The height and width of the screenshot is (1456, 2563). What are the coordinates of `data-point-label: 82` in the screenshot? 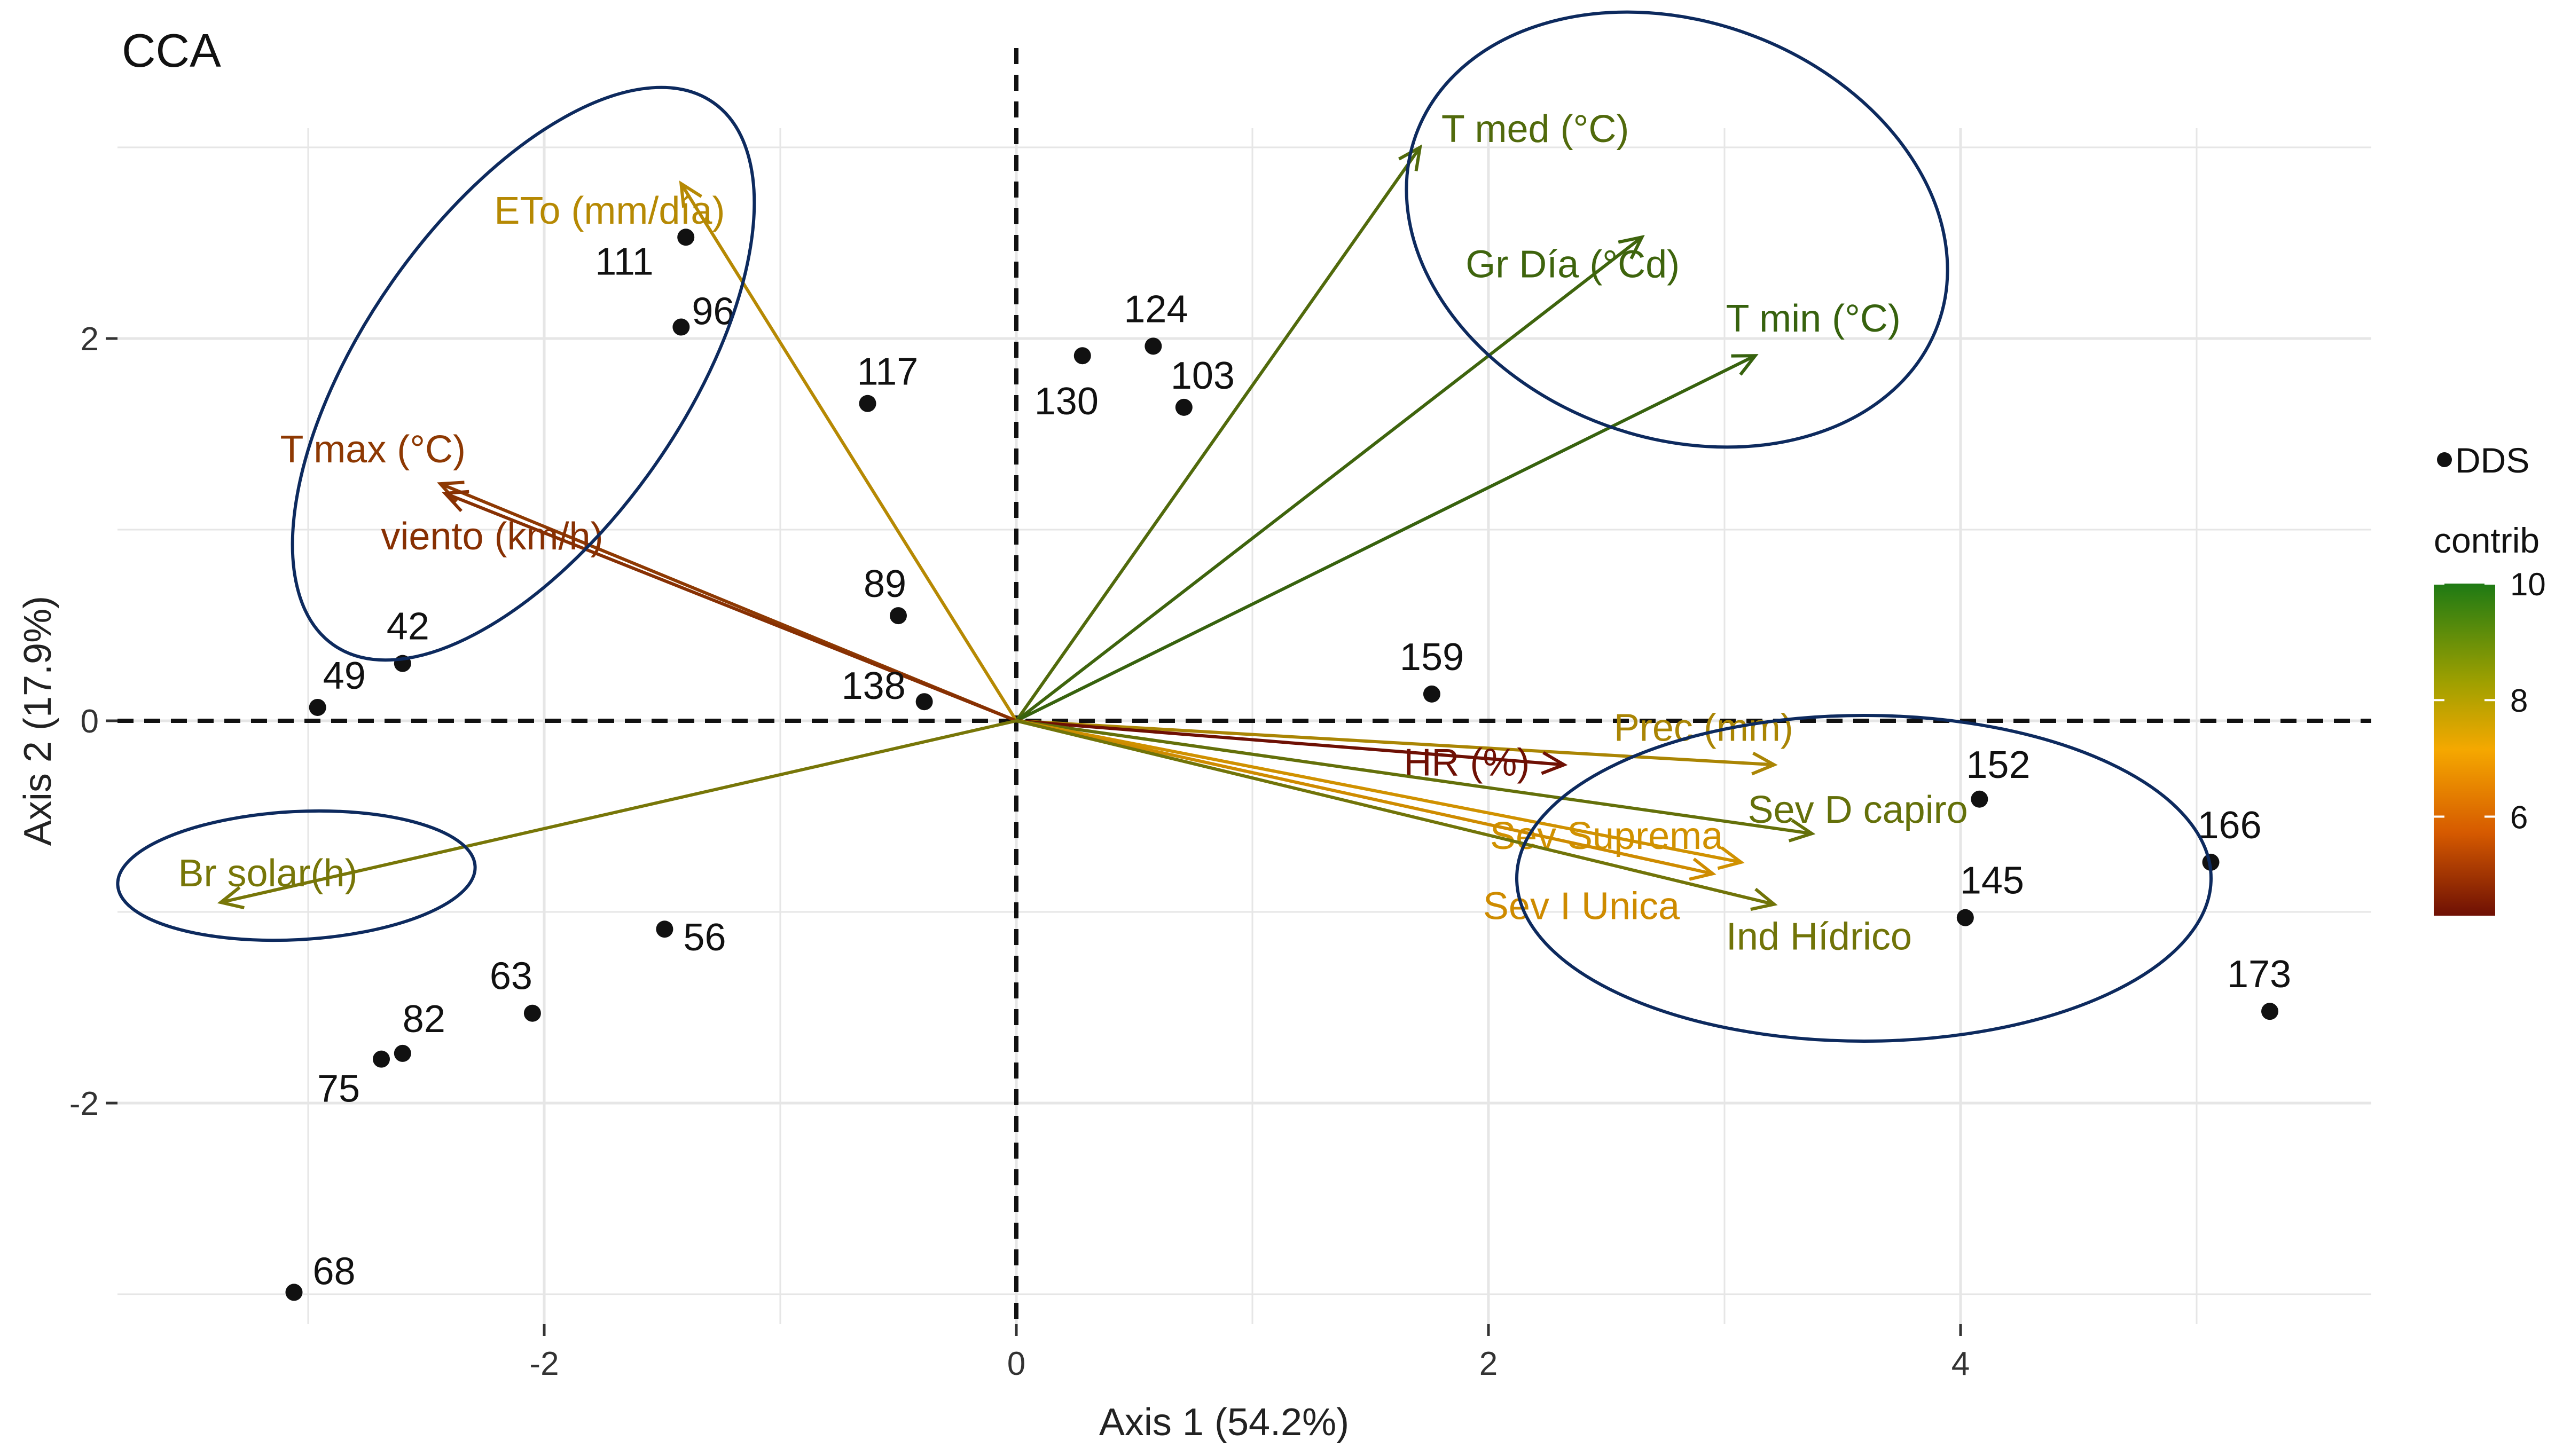 It's located at (424, 1019).